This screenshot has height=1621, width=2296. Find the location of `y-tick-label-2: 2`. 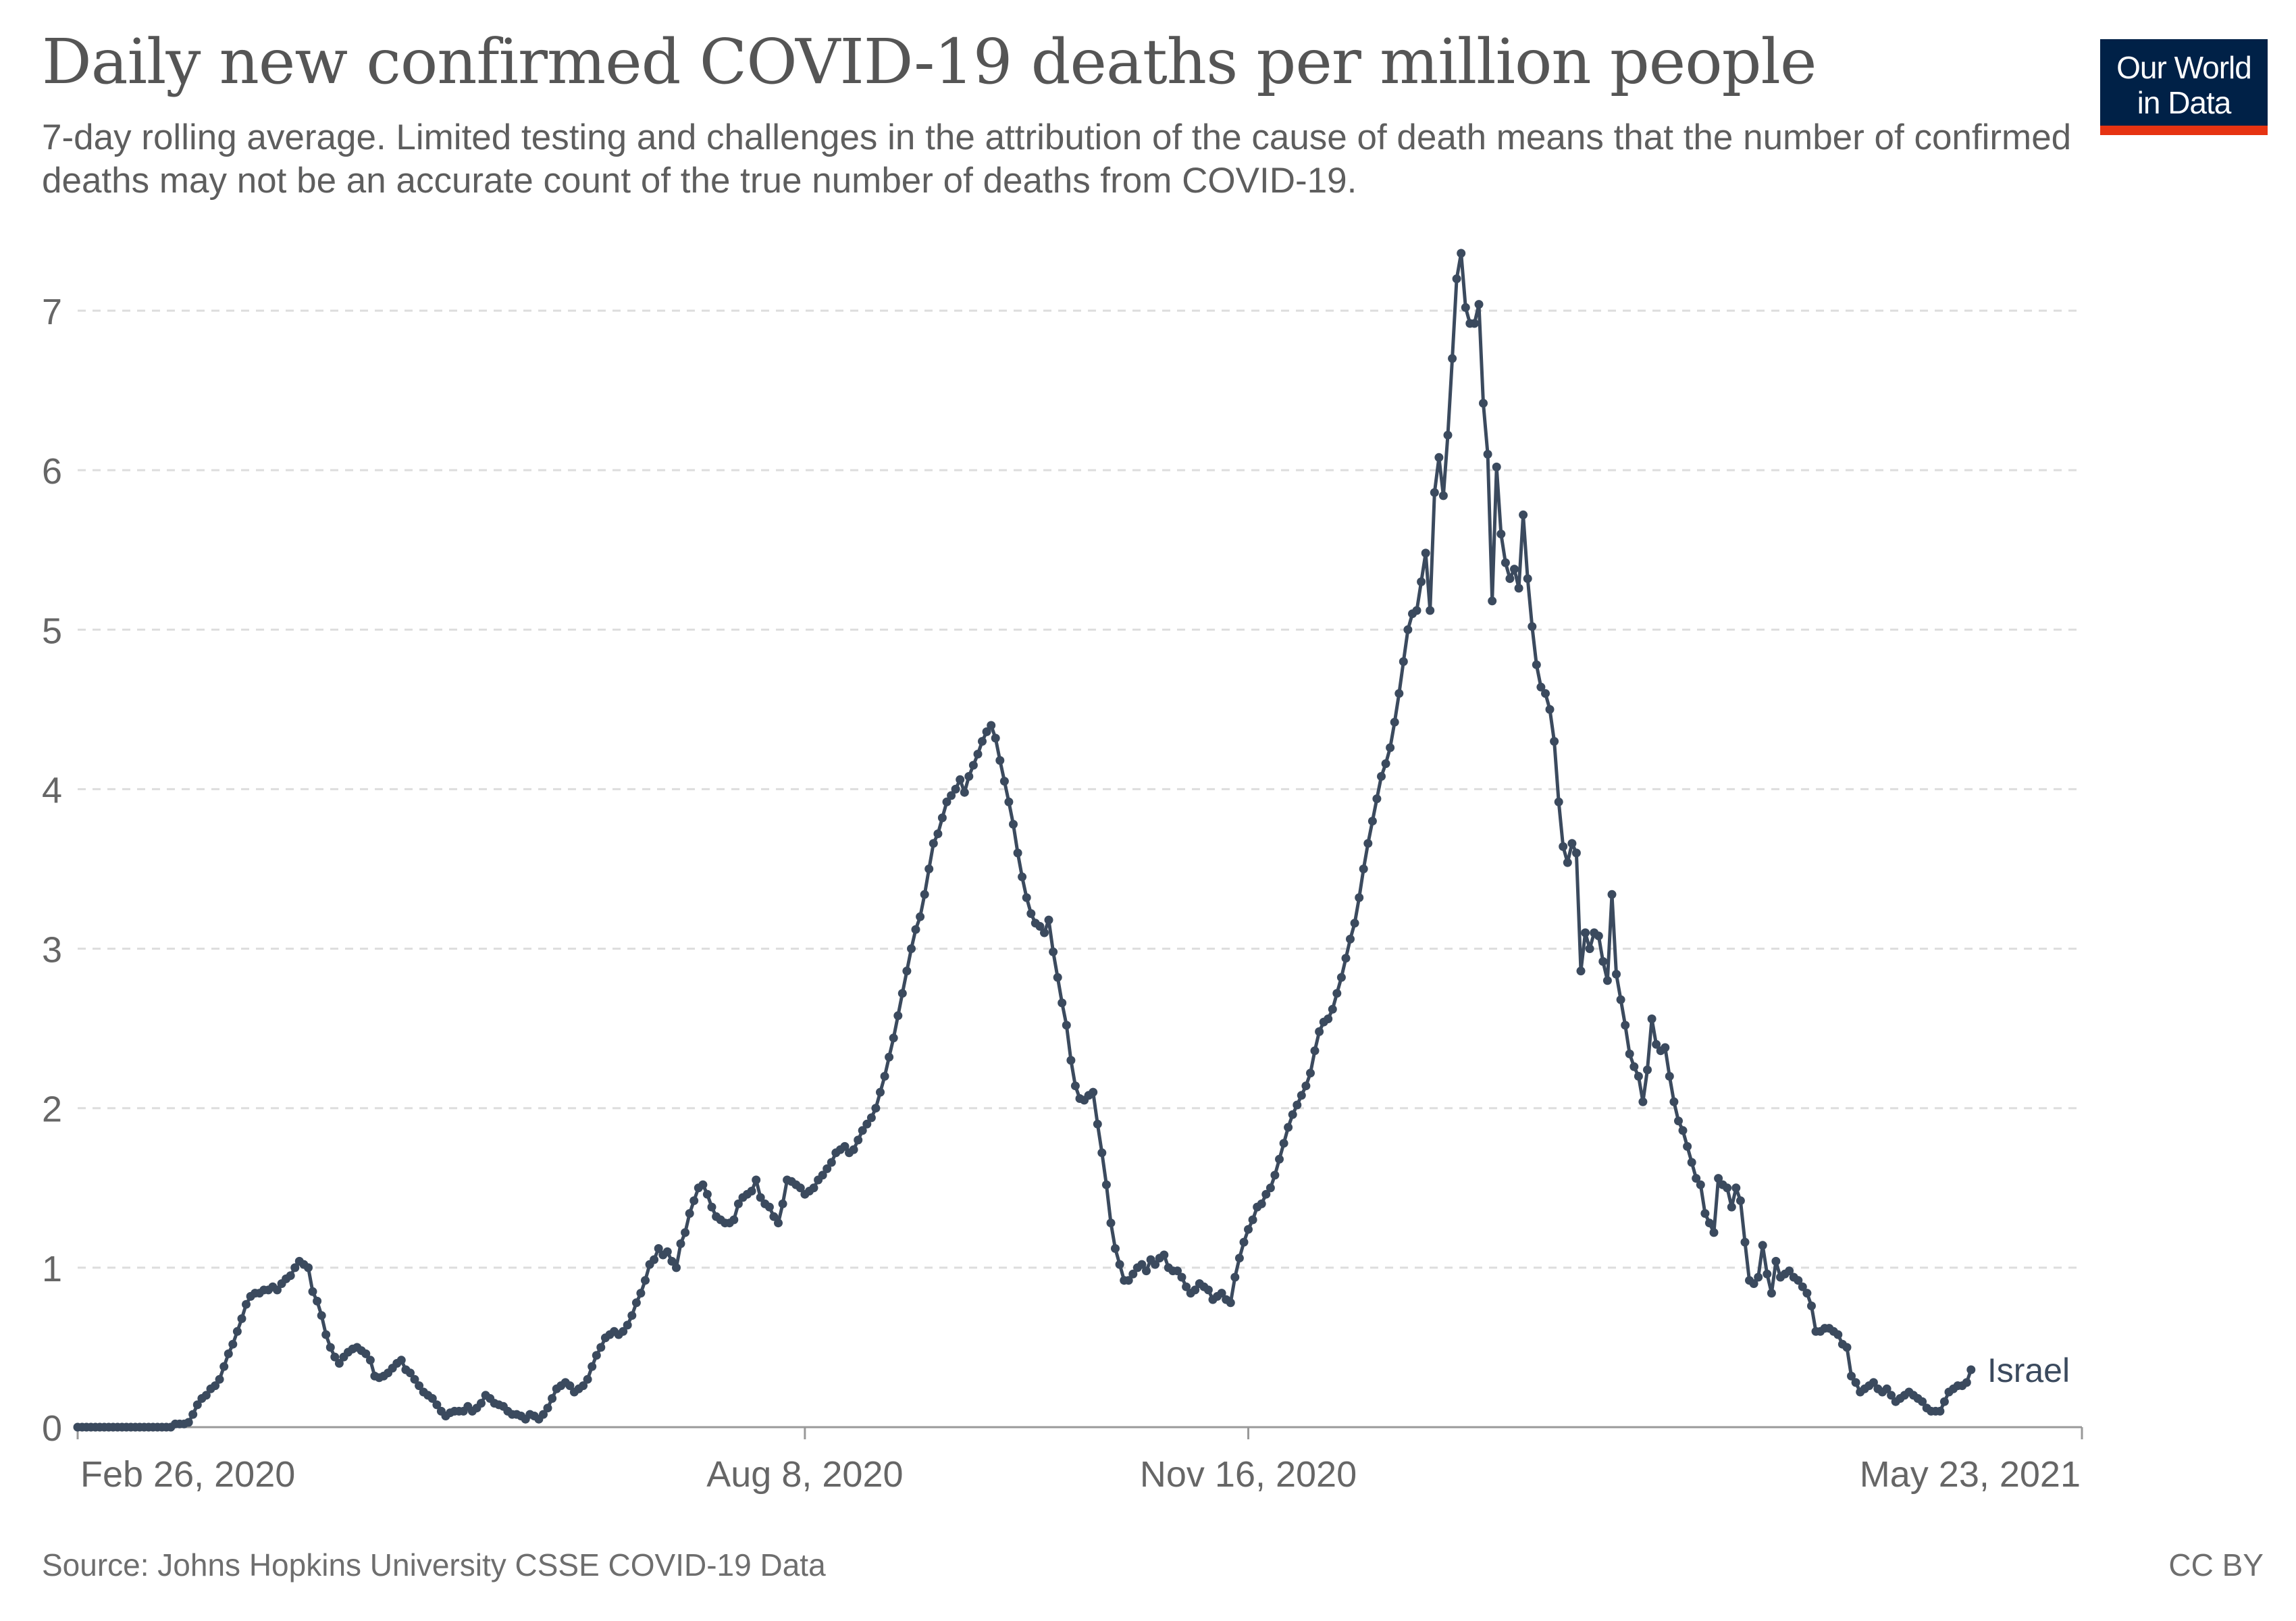

y-tick-label-2: 2 is located at coordinates (52, 1109).